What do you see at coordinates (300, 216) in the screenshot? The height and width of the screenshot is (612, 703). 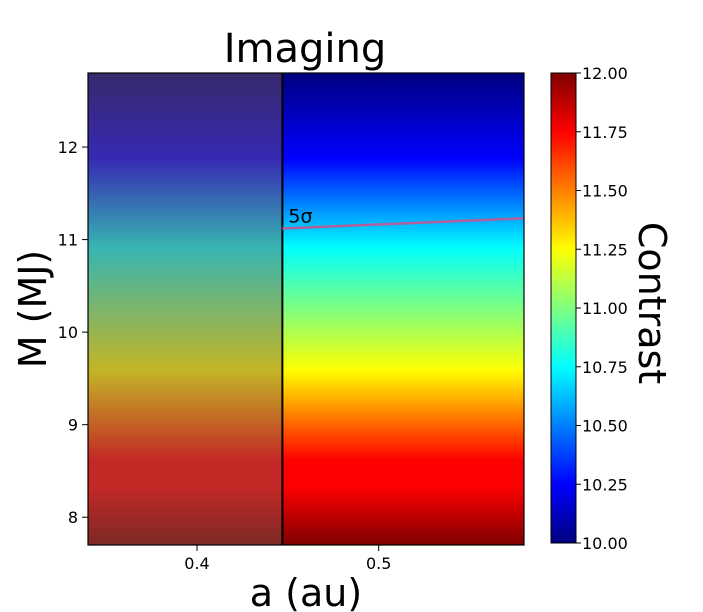 I see `contour-5sigma-label: 5σ` at bounding box center [300, 216].